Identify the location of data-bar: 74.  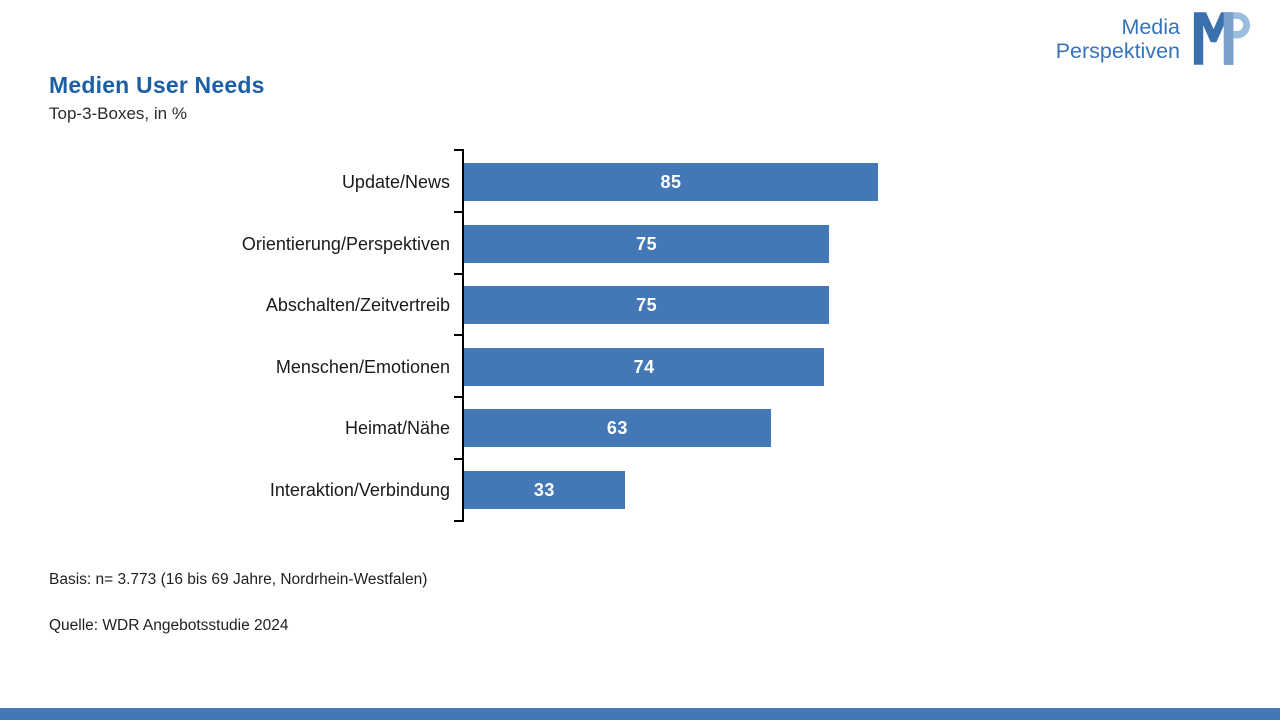
(644, 366).